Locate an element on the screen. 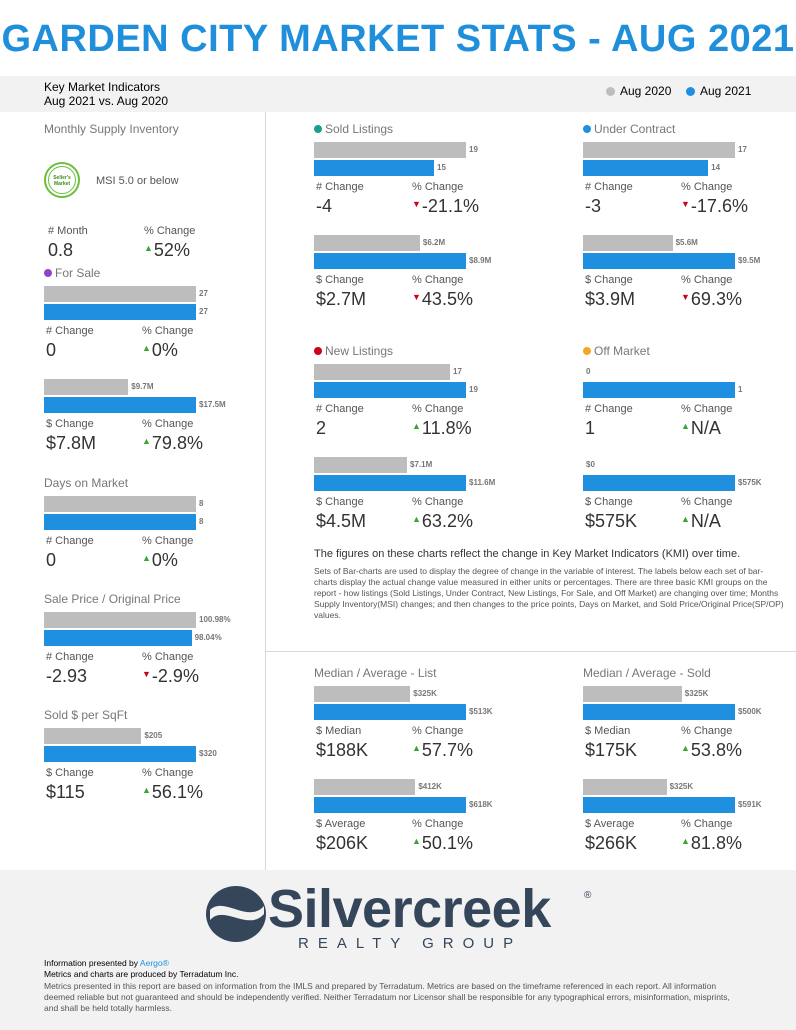  bar-value-label: $575K is located at coordinates (750, 482).